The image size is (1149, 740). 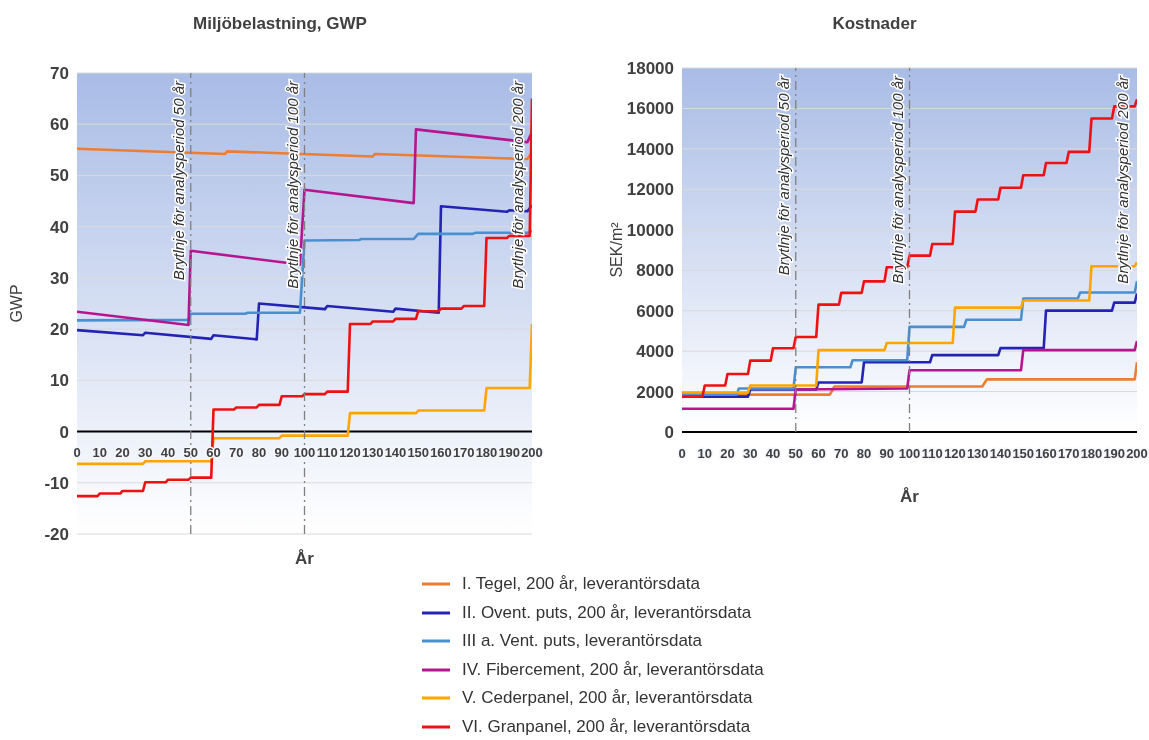 What do you see at coordinates (616, 249) in the screenshot?
I see `y-axis-title: SEK/m²` at bounding box center [616, 249].